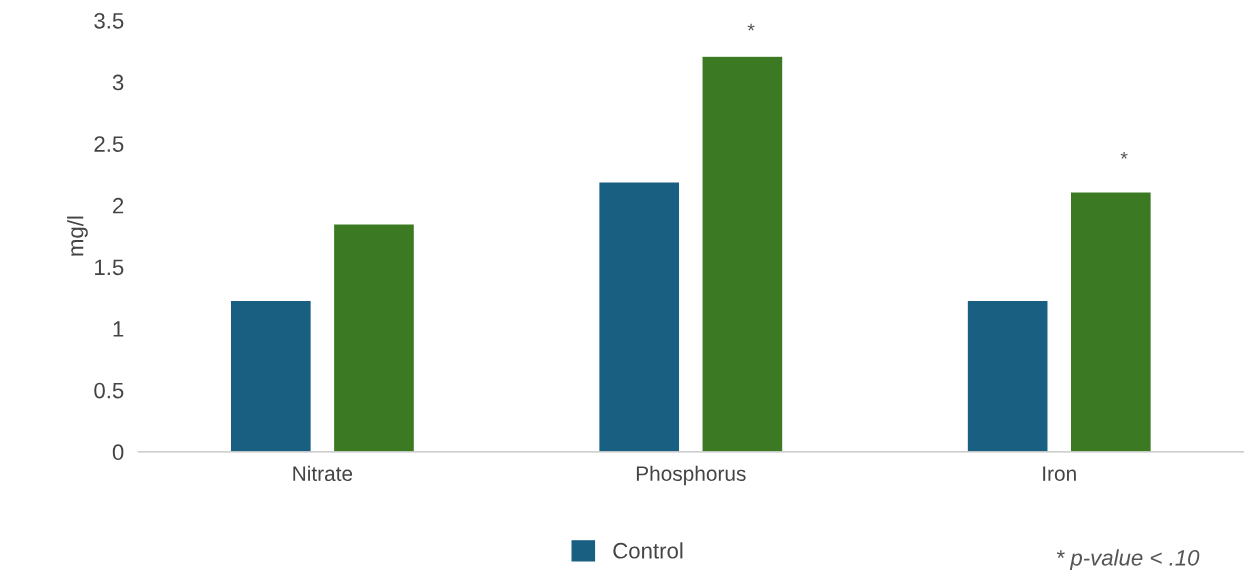 This screenshot has height=583, width=1256. What do you see at coordinates (1059, 474) in the screenshot?
I see `x-tick-label: Iron` at bounding box center [1059, 474].